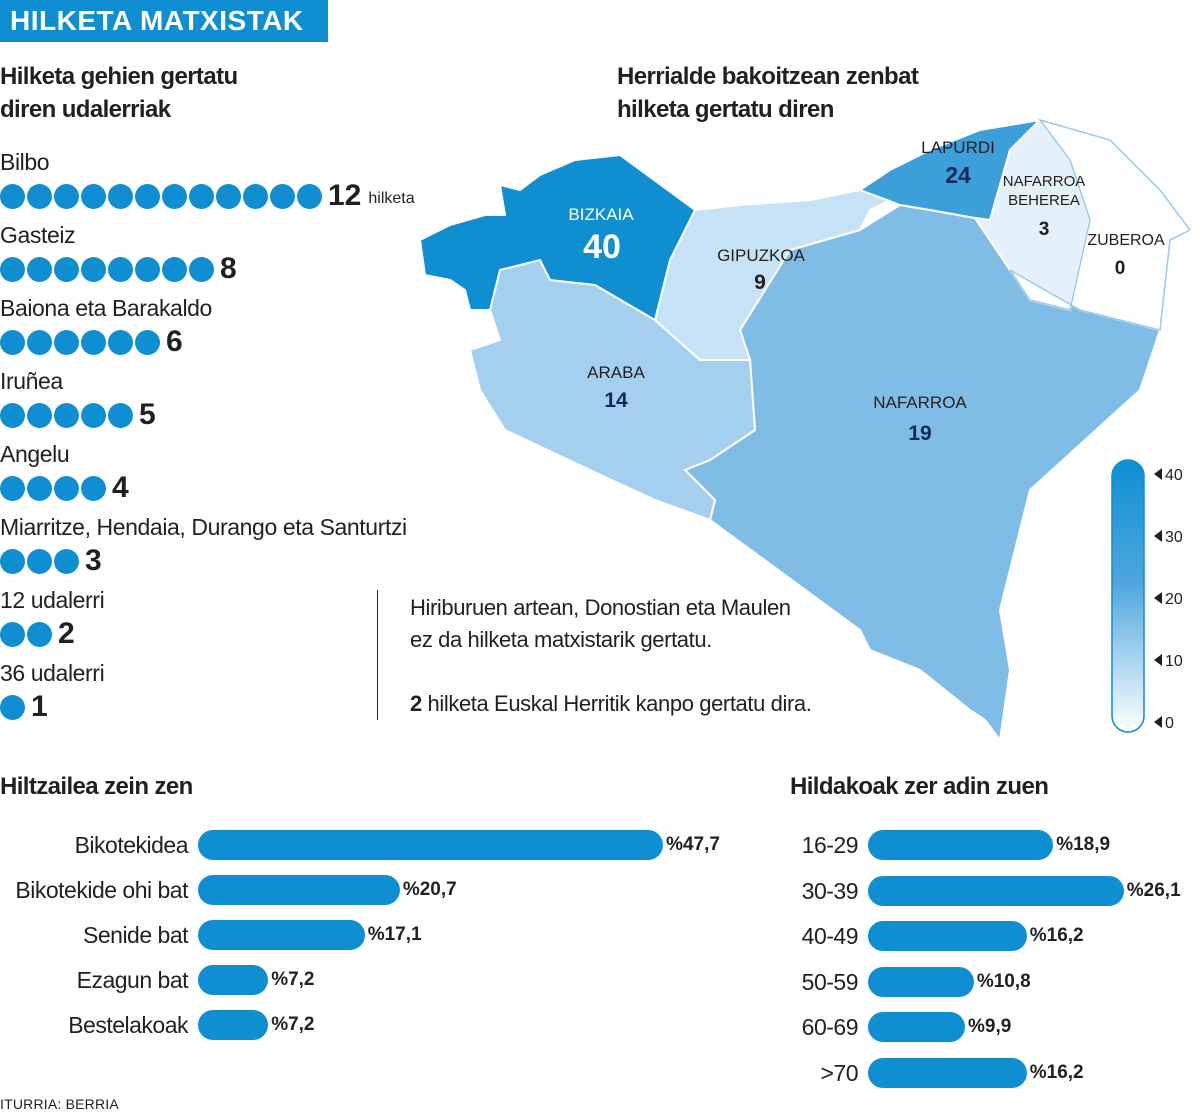  I want to click on municipality-row: Gasteiz 8, so click(225, 255).